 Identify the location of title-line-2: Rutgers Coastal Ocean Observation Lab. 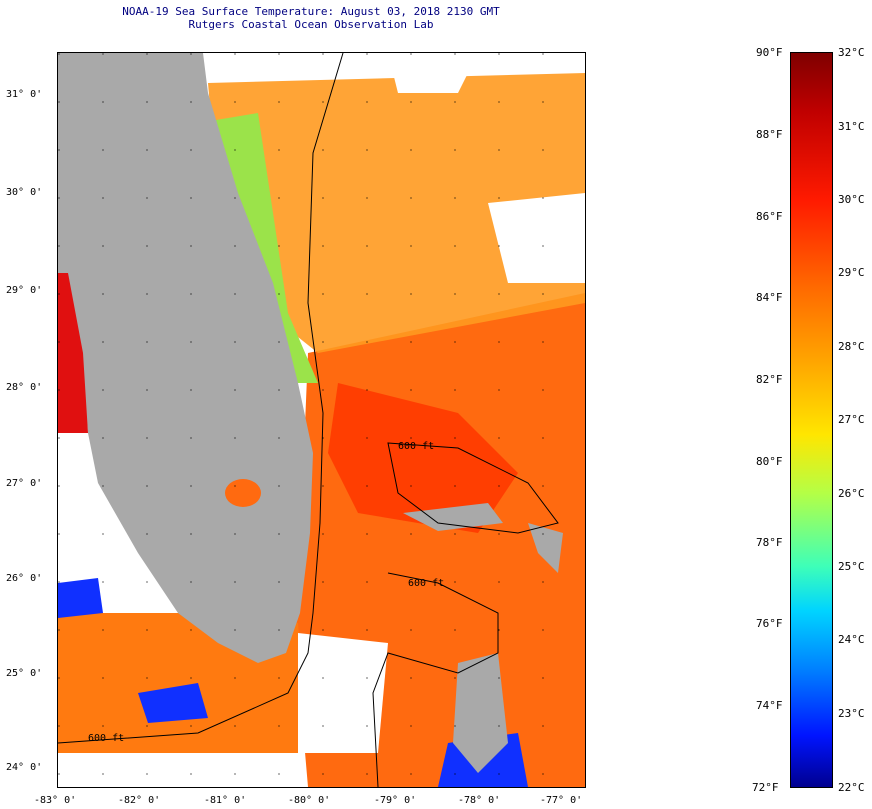
(311, 24).